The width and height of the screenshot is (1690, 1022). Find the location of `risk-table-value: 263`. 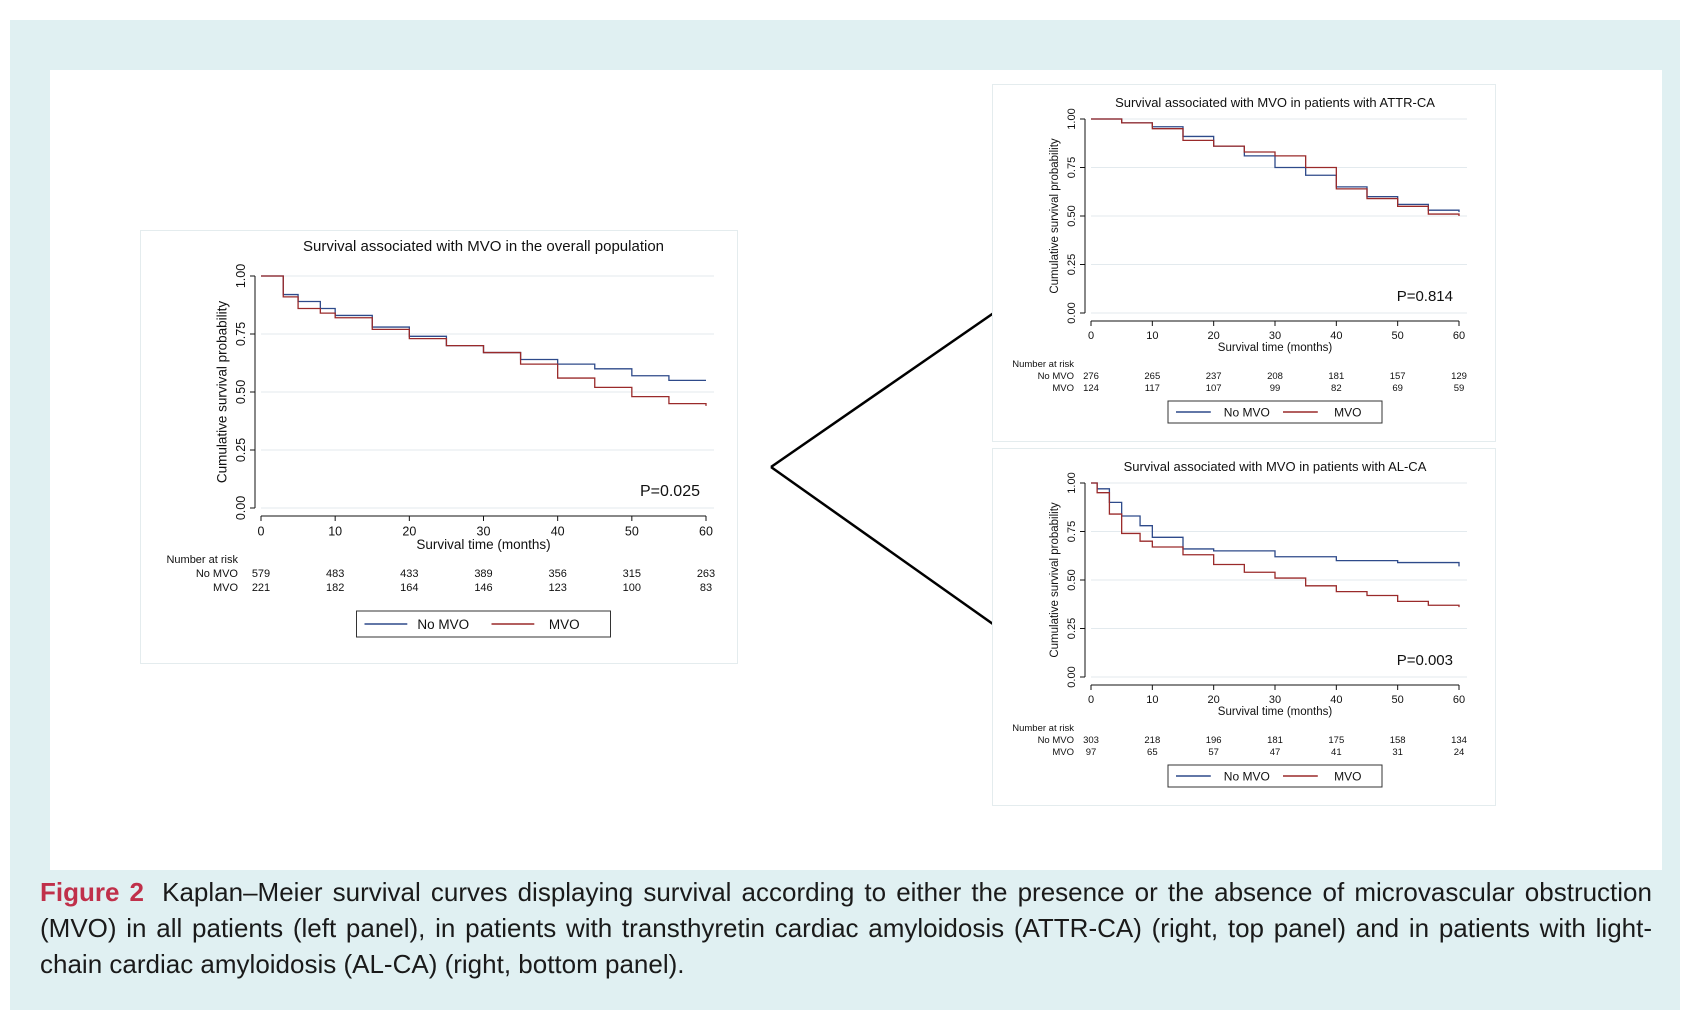

risk-table-value: 263 is located at coordinates (706, 574).